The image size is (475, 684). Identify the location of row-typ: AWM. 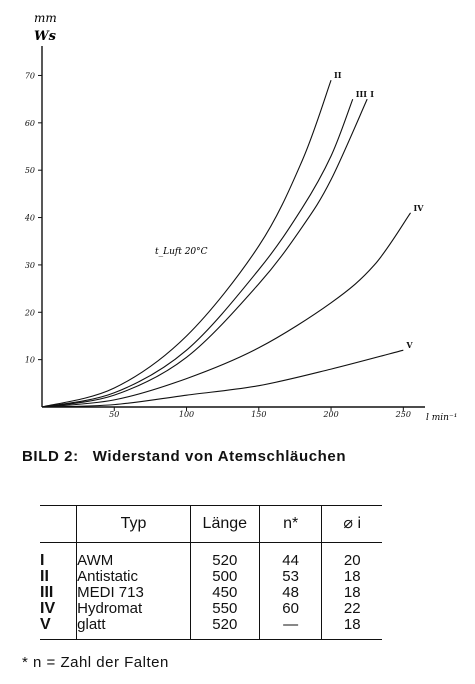
(133, 555).